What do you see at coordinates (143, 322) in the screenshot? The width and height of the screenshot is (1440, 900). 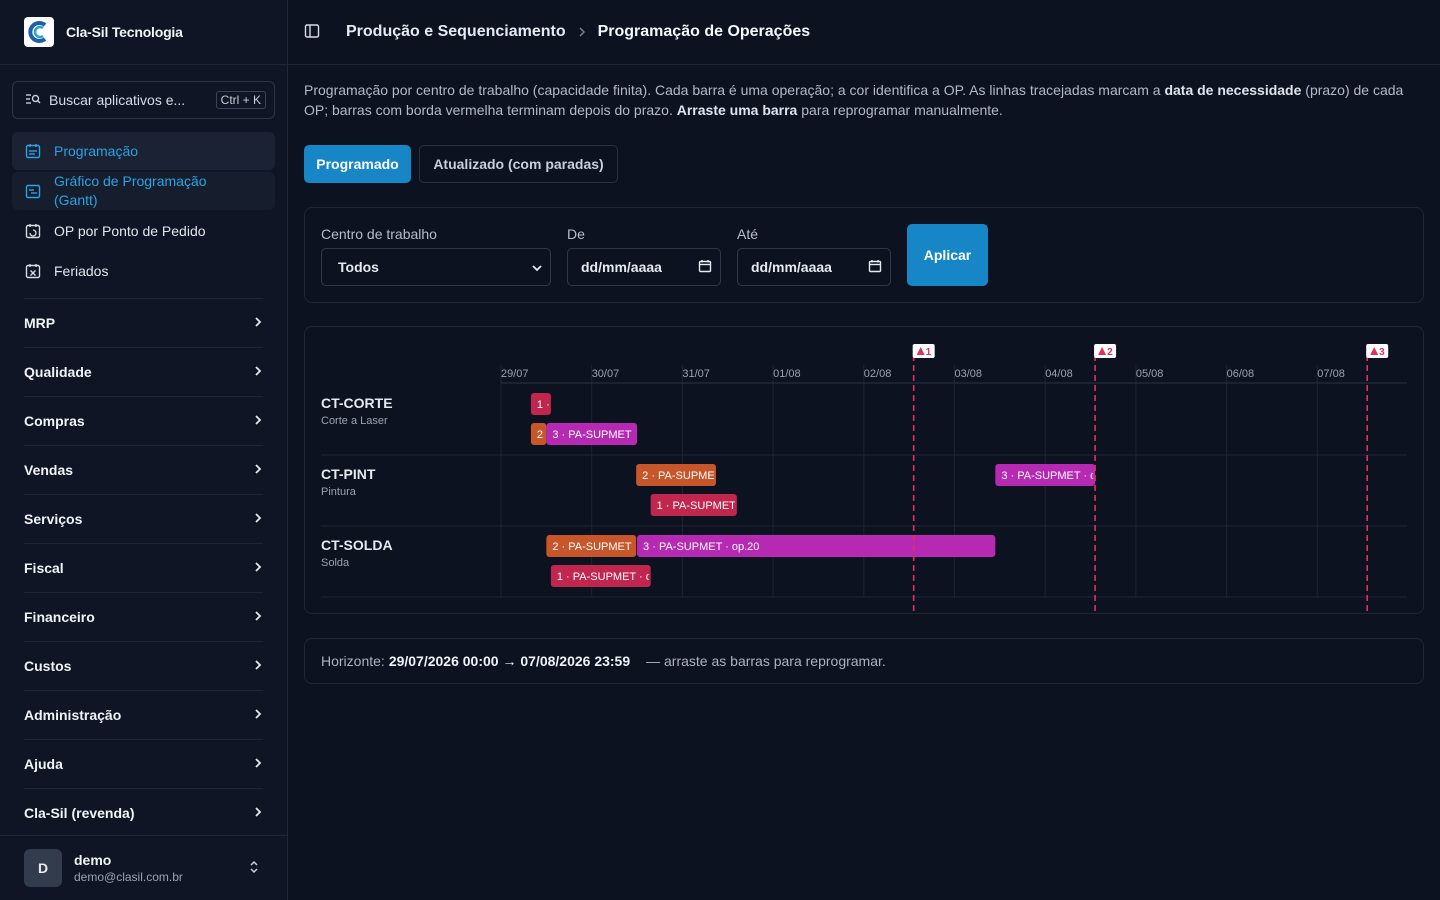 I see `section-mrp: MRP` at bounding box center [143, 322].